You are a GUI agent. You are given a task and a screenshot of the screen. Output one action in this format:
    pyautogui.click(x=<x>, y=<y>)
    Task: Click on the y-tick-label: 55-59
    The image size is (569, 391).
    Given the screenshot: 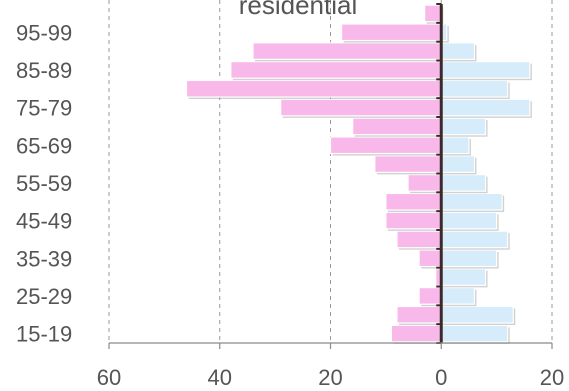 What is the action you would take?
    pyautogui.click(x=44, y=183)
    